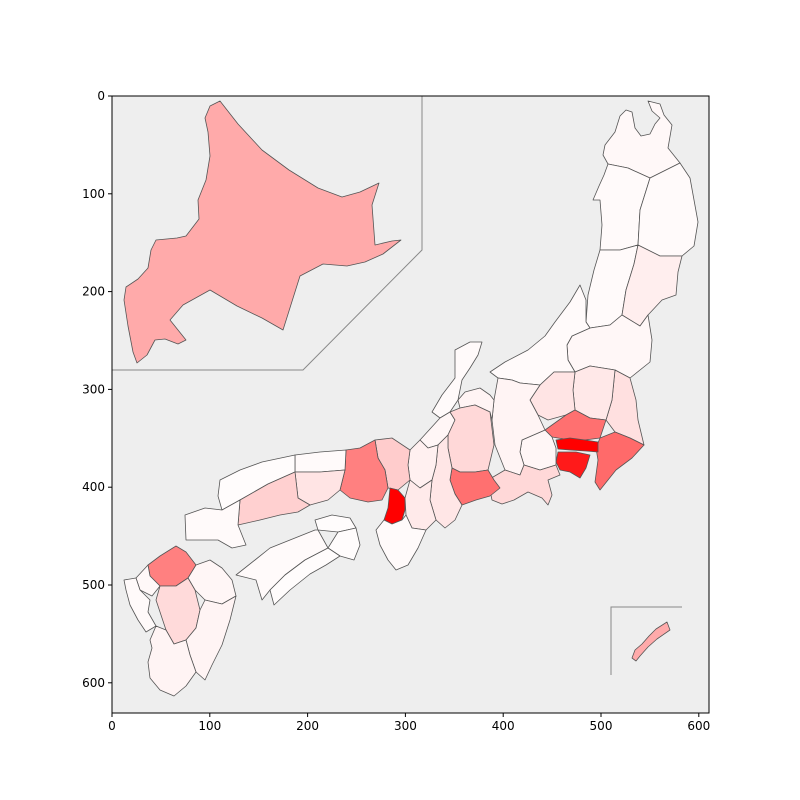 Image resolution: width=800 pixels, height=800 pixels. I want to click on region-ishikawa, so click(457, 380).